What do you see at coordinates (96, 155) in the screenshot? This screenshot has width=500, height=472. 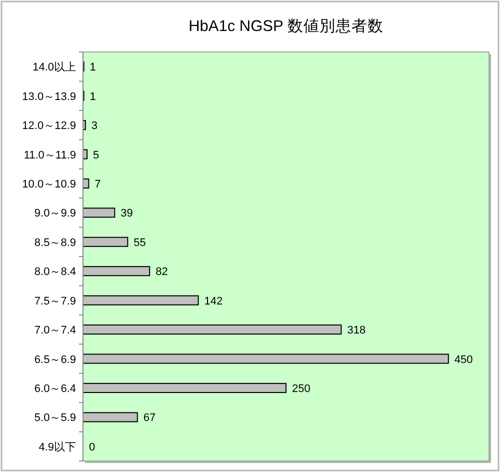 I see `data-label: 5` at bounding box center [96, 155].